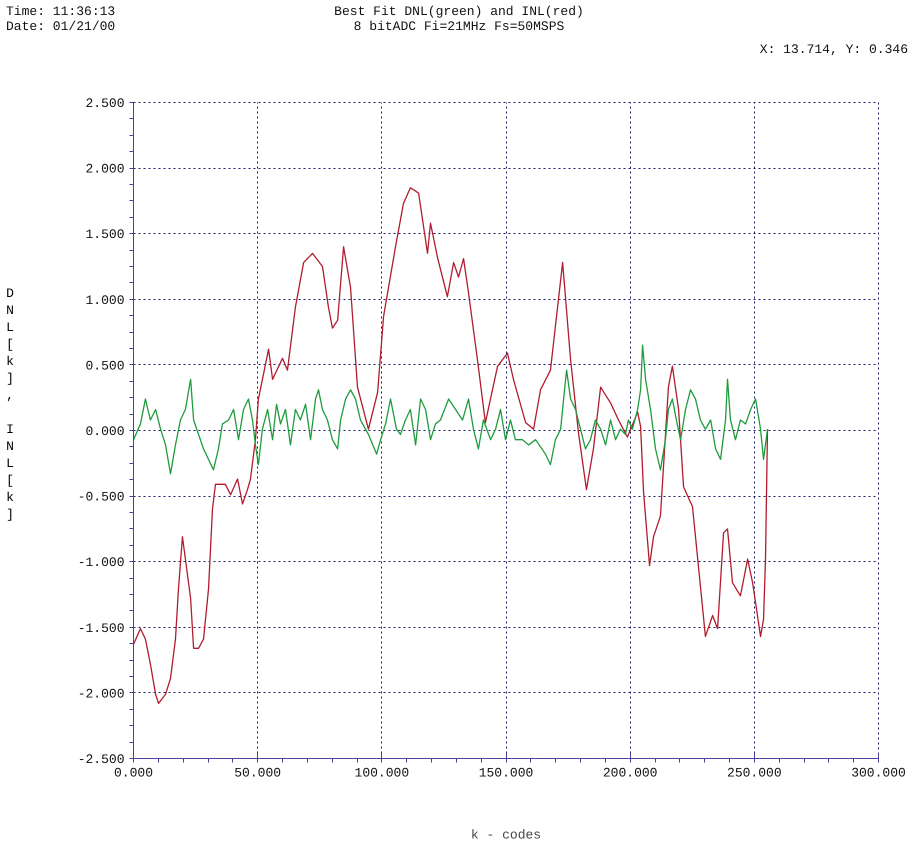  Describe the element at coordinates (10, 404) in the screenshot. I see `text: DNL[k], INL[k]` at that location.